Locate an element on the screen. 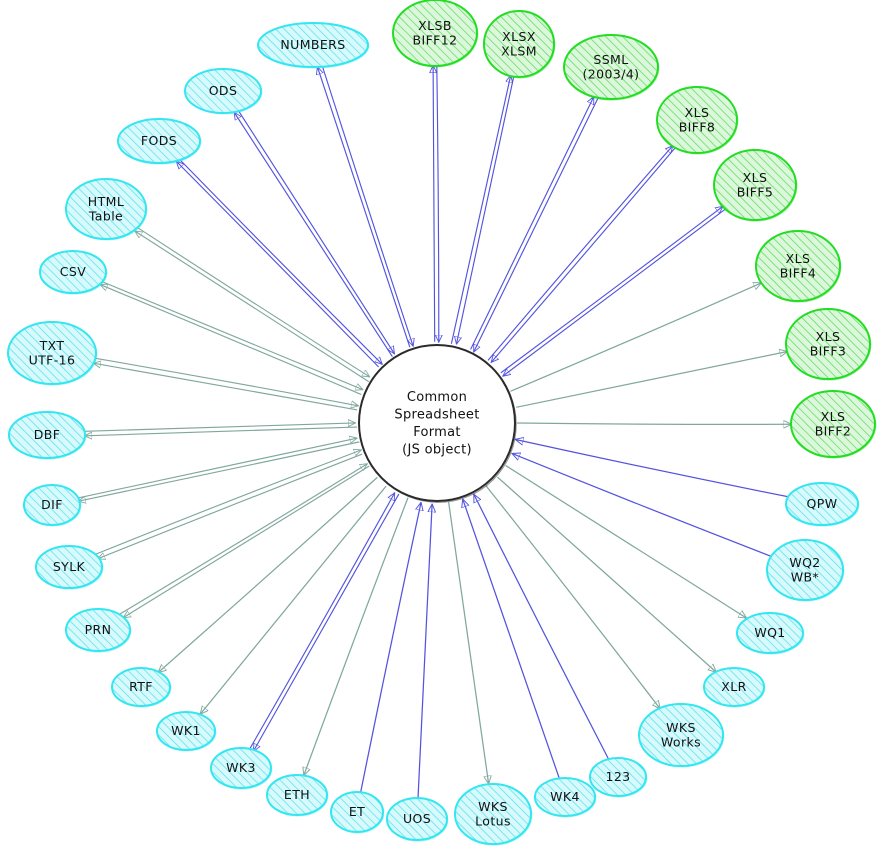 This screenshot has width=878, height=846. node-ssml: SSML (2003/4) is located at coordinates (611, 67).